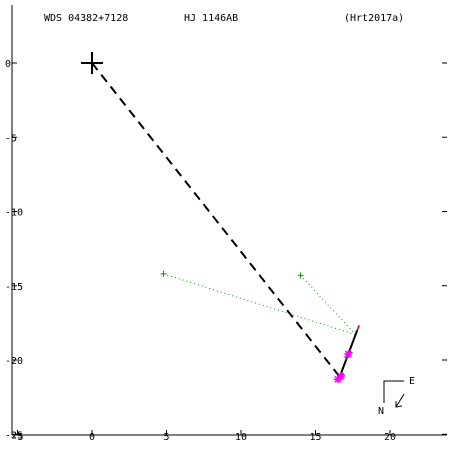 The image size is (450, 450). I want to click on primary-star, so click(92, 63).